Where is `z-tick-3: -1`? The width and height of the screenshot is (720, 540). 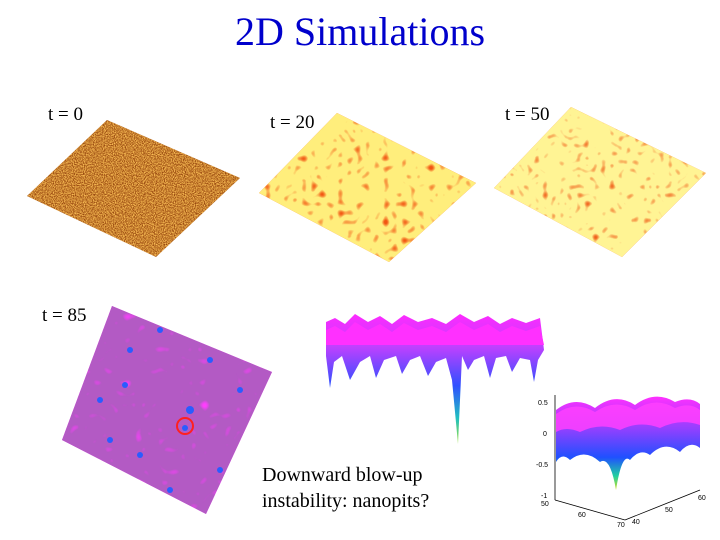 z-tick-3: -1 is located at coordinates (544, 496).